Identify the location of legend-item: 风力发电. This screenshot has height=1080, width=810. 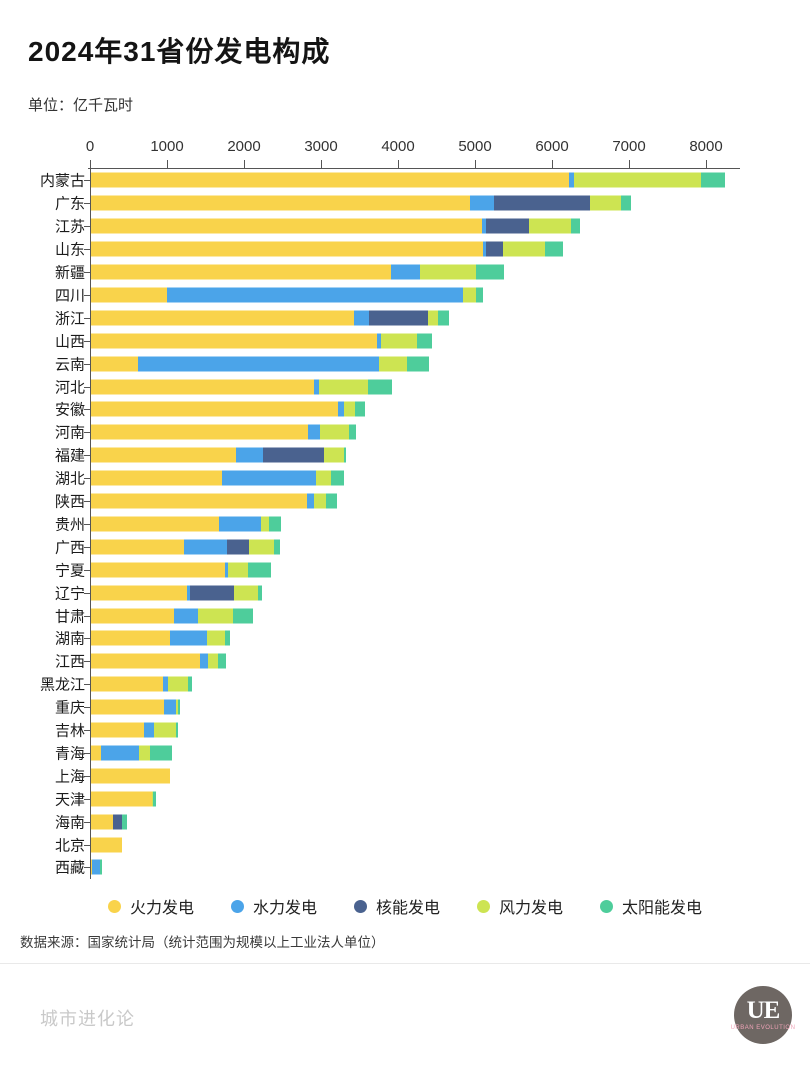
(520, 906).